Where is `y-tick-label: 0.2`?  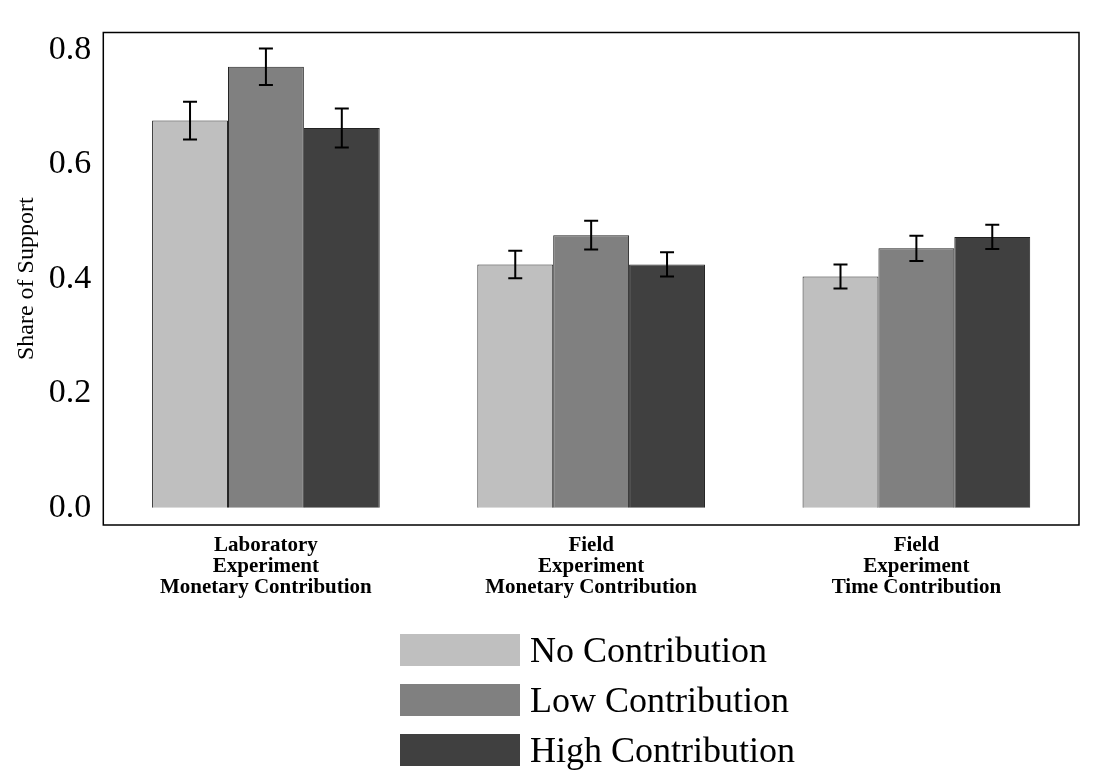 y-tick-label: 0.2 is located at coordinates (70, 391).